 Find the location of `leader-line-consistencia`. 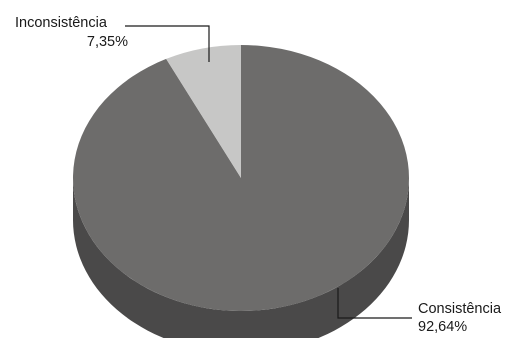

leader-line-consistencia is located at coordinates (374, 303).